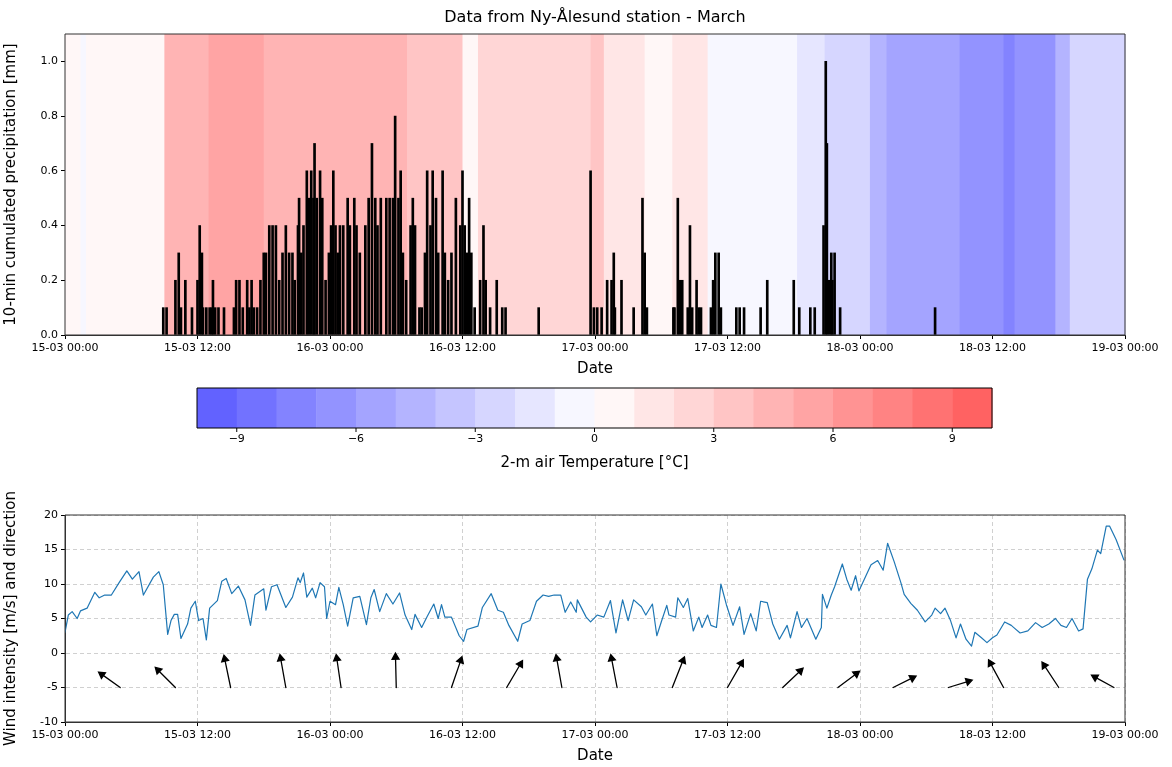 The width and height of the screenshot is (1172, 767). Describe the element at coordinates (595, 17) in the screenshot. I see `chart-title: Data from Ny-Ålesund station - March` at that location.